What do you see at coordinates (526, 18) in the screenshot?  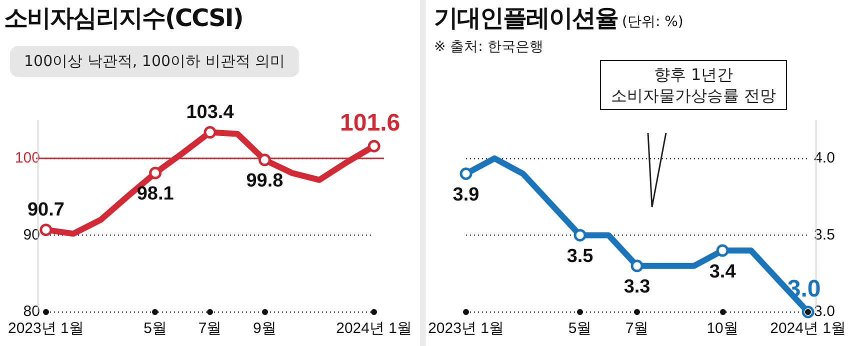 I see `chart-title: 기대인플레이션율` at bounding box center [526, 18].